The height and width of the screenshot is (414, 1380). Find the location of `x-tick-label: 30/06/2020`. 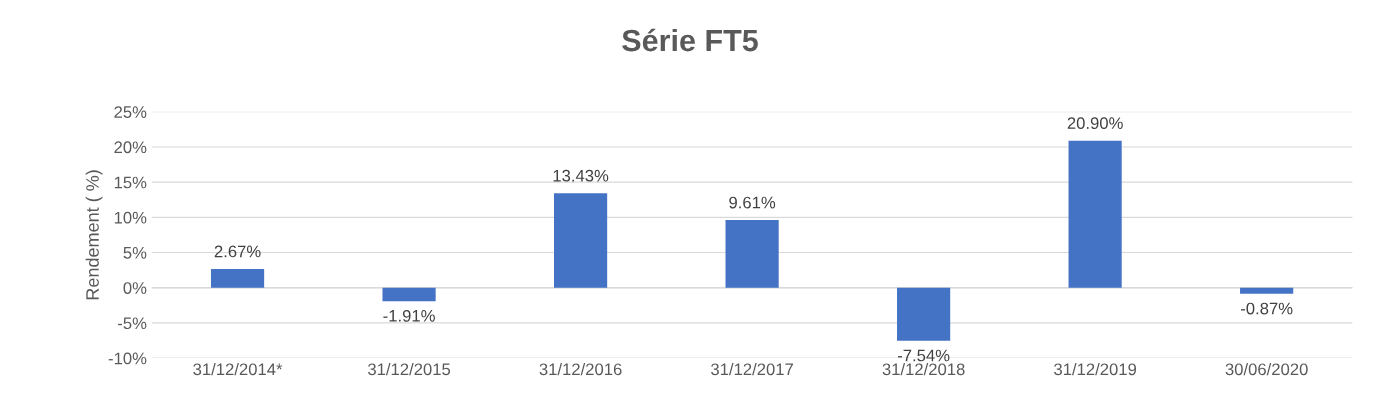

x-tick-label: 30/06/2020 is located at coordinates (1266, 369).